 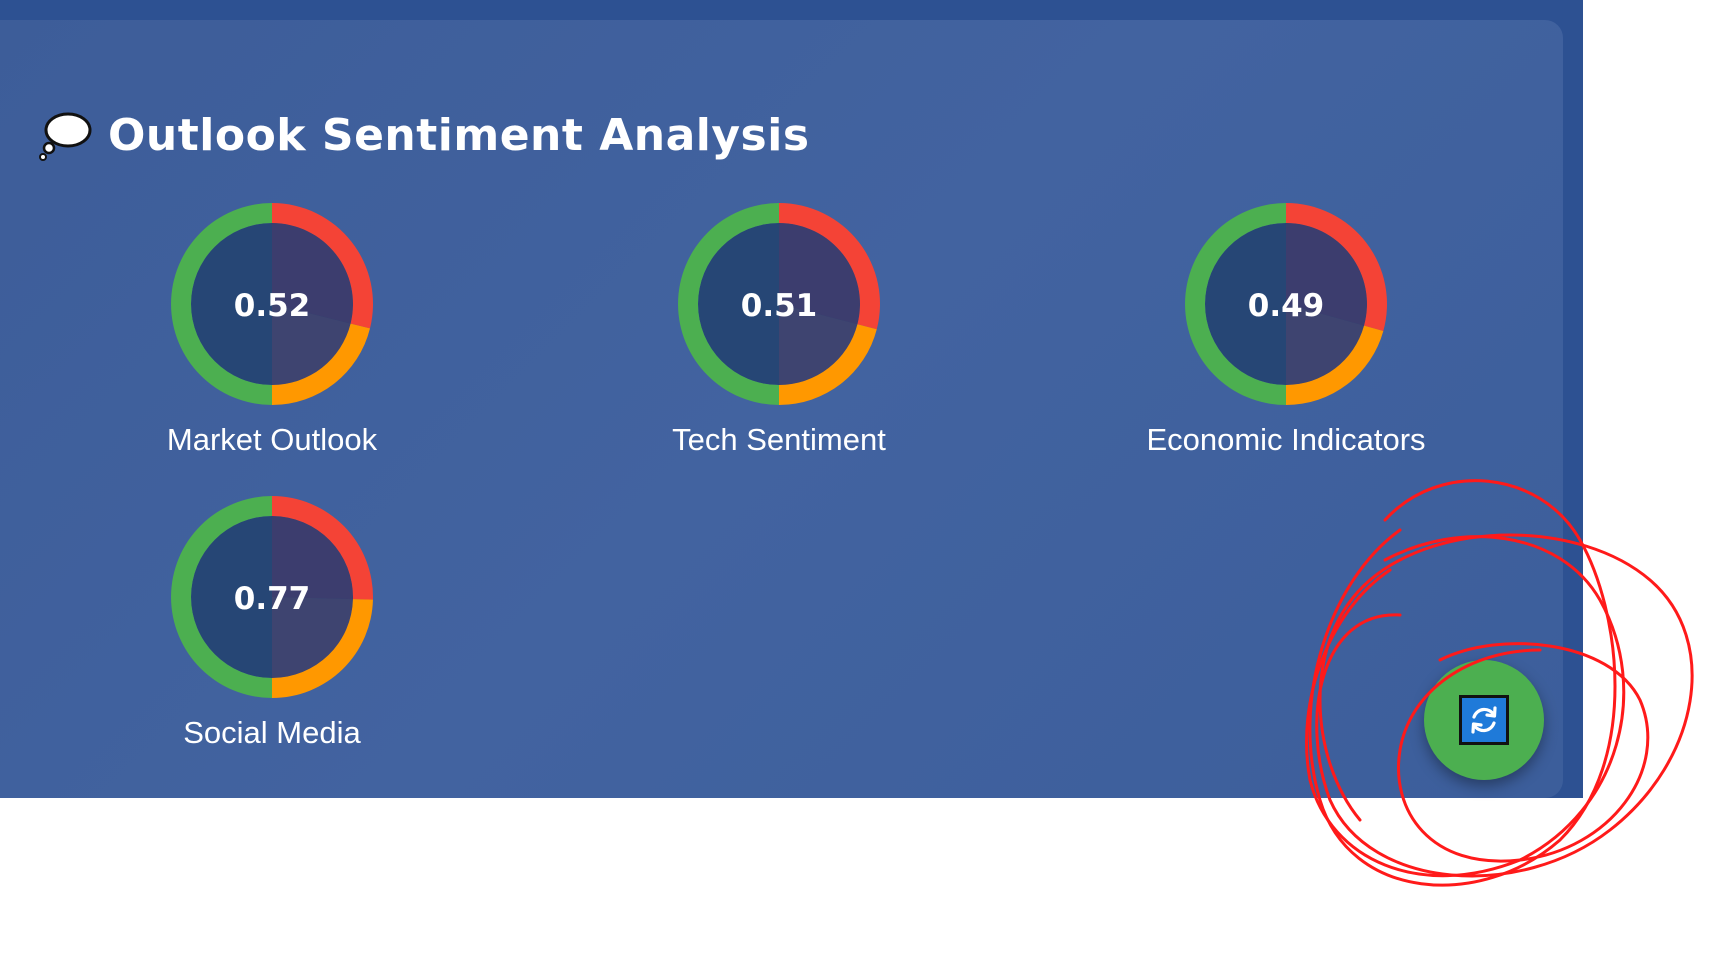 I want to click on sentiment-donut: 0.51, so click(x=779, y=304).